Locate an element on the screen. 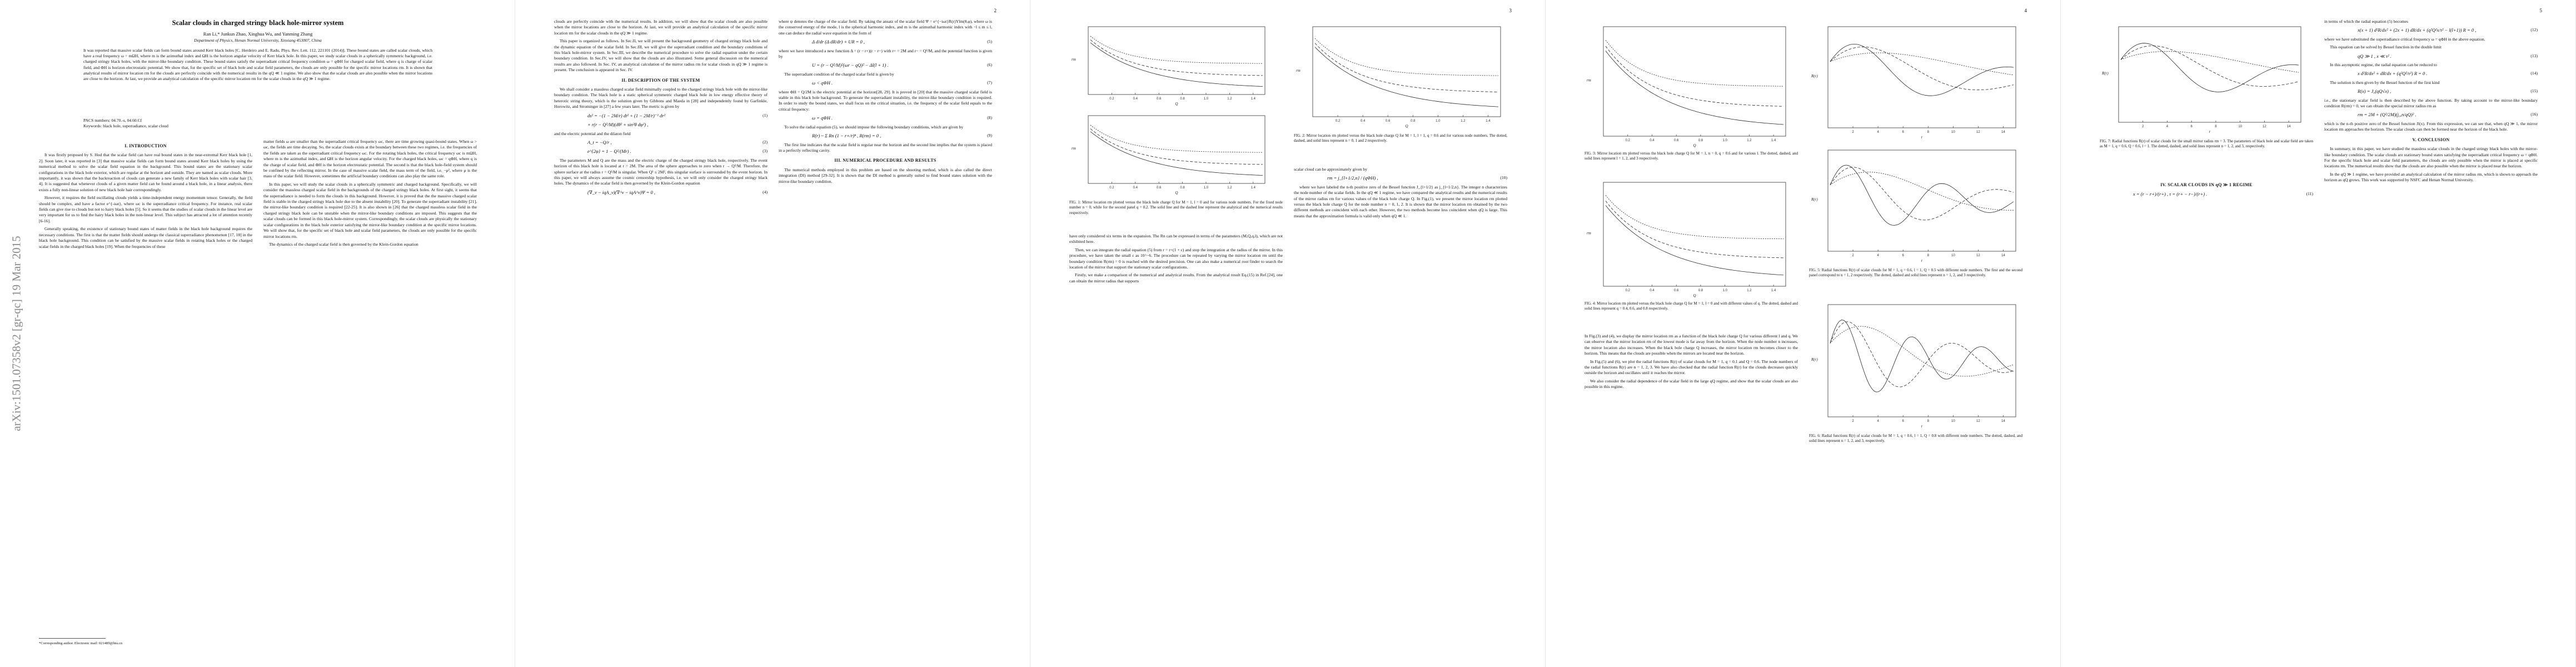 Image resolution: width=2576 pixels, height=667 pixels. equation-superradiant: ω < qΦH . (7) is located at coordinates (902, 83).